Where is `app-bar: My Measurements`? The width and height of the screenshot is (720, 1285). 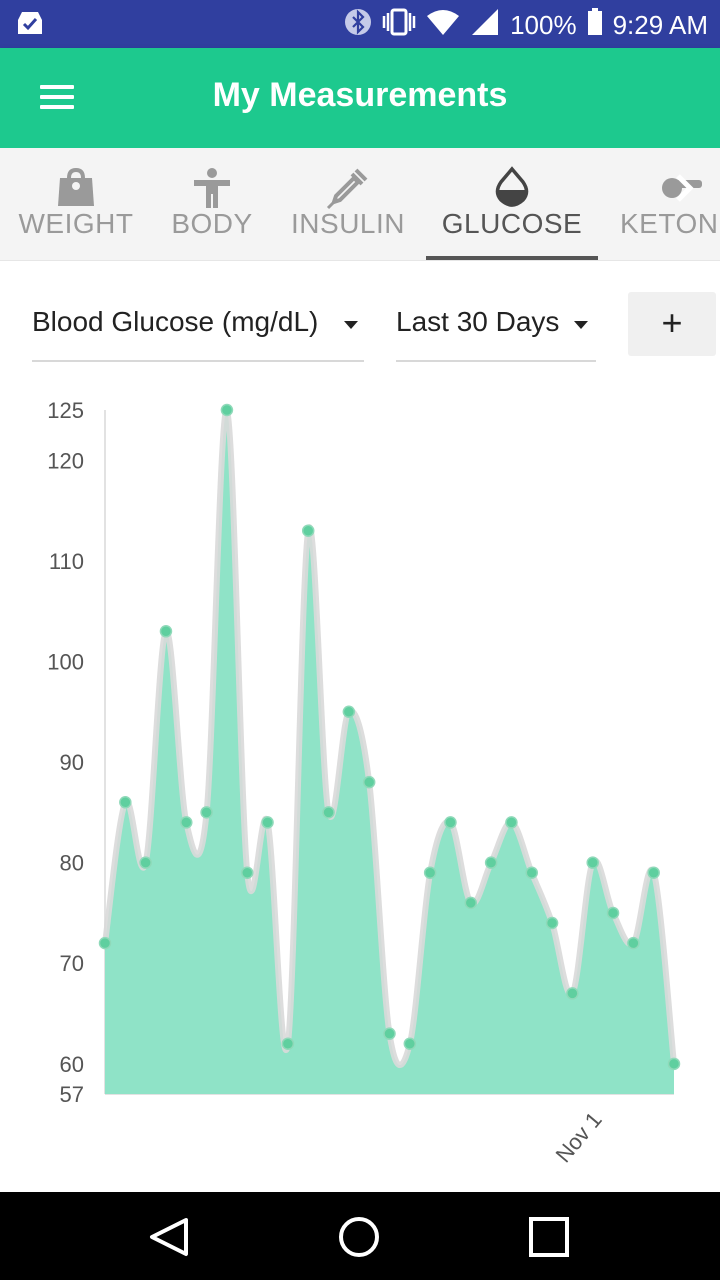 app-bar: My Measurements is located at coordinates (360, 98).